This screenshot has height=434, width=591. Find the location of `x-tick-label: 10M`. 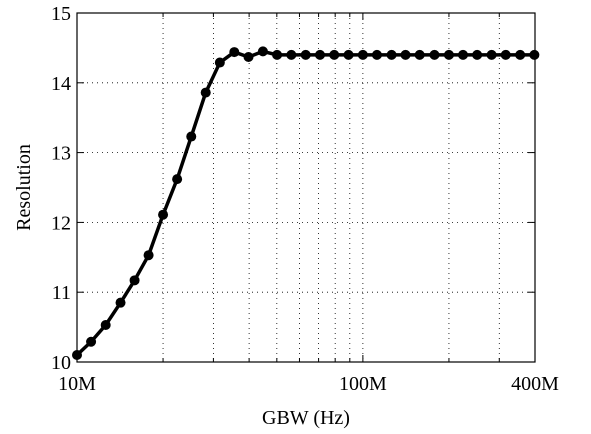

x-tick-label: 10M is located at coordinates (77, 384).